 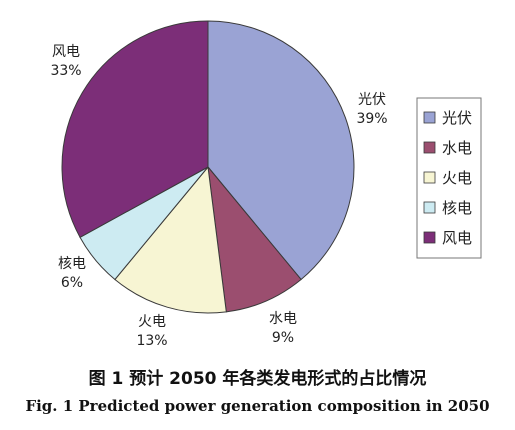 What do you see at coordinates (457, 238) in the screenshot?
I see `legend-label-5: 风电` at bounding box center [457, 238].